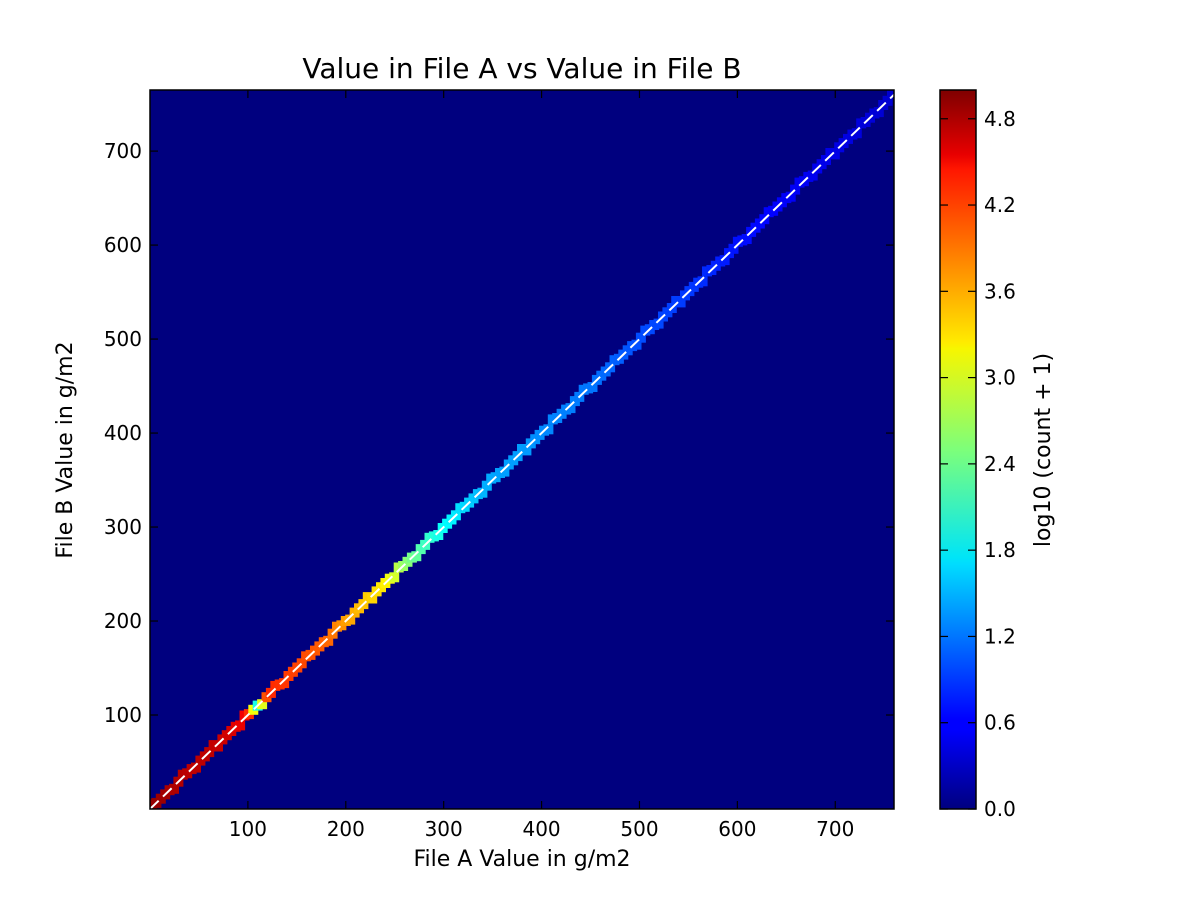 The width and height of the screenshot is (1200, 900). What do you see at coordinates (1000, 550) in the screenshot?
I see `colorbar-tick-label: 1.8` at bounding box center [1000, 550].